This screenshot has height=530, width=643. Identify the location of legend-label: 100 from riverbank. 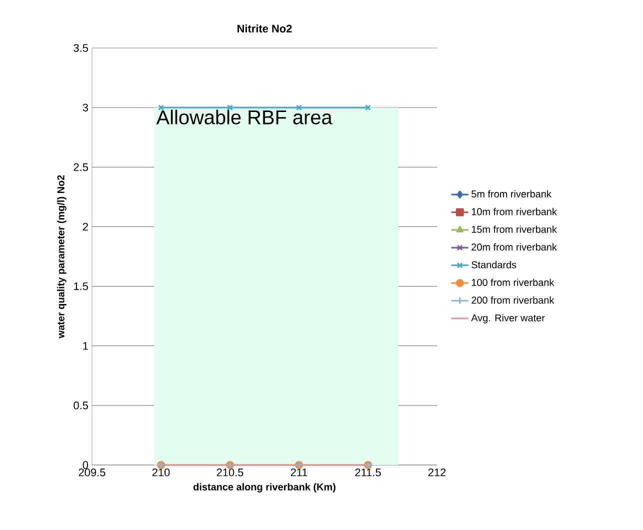
(513, 282).